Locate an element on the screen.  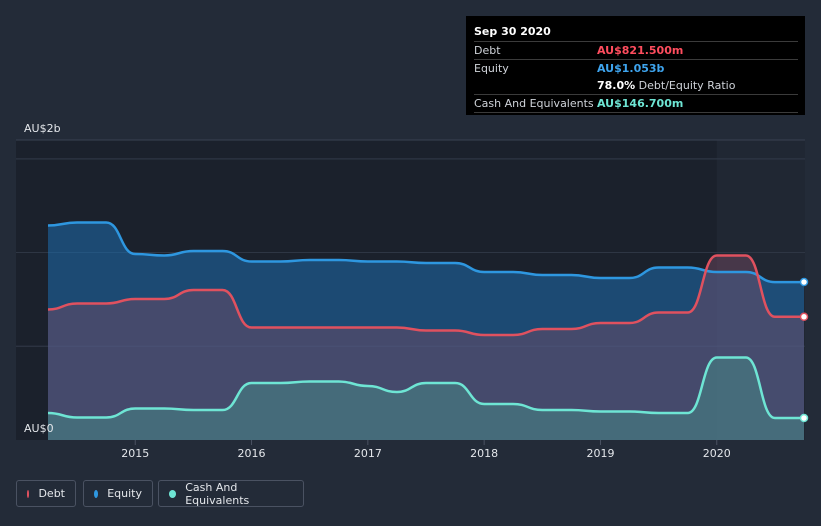
debt-legend-dot-icon is located at coordinates (28, 493).